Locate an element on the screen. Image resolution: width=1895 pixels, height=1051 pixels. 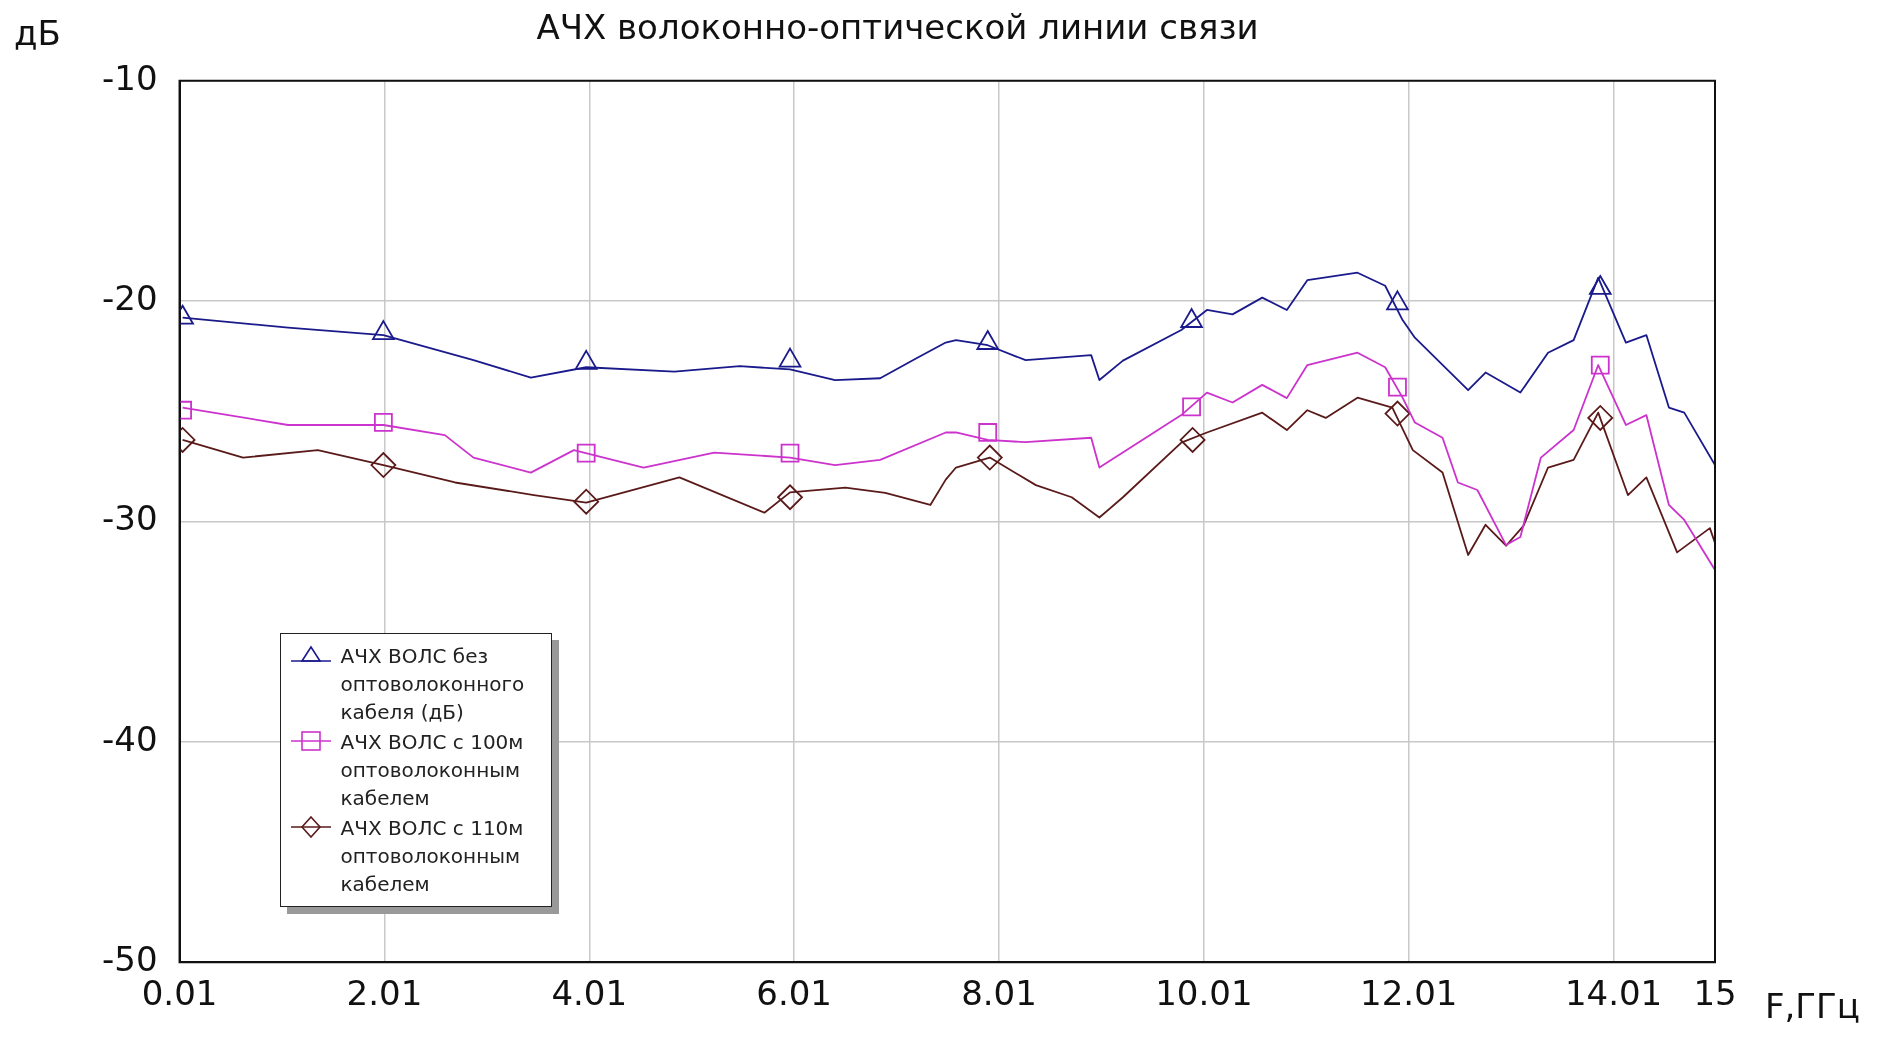
y-tick-label: -40 is located at coordinates (129, 738).